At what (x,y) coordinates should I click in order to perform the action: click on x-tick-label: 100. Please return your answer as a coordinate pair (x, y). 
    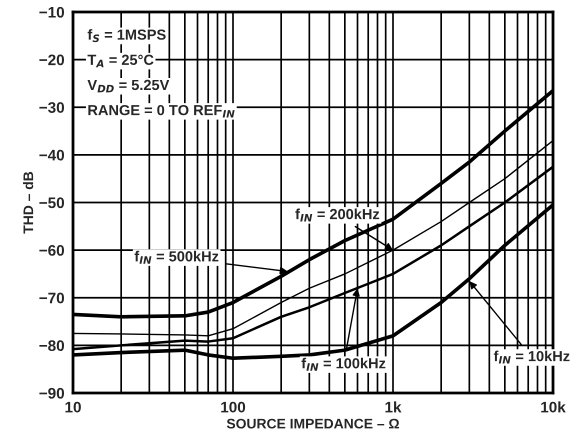
    Looking at the image, I should click on (233, 407).